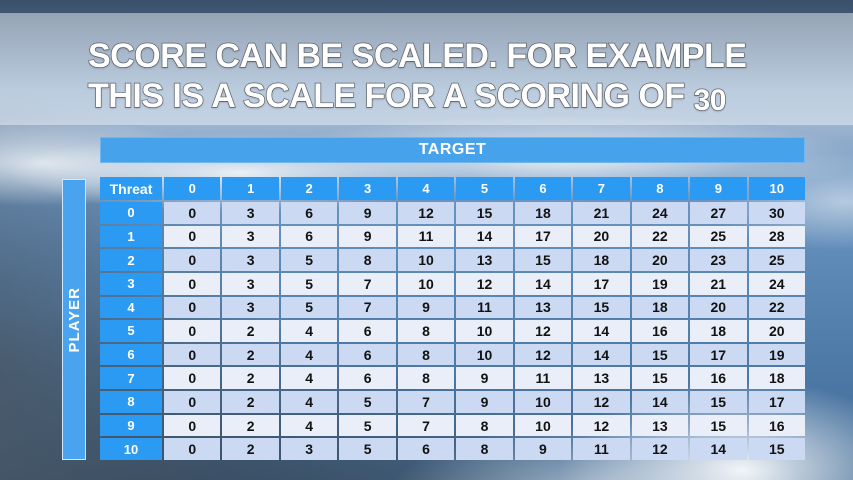 The height and width of the screenshot is (480, 853). What do you see at coordinates (601, 402) in the screenshot?
I see `cell-8-7: 12` at bounding box center [601, 402].